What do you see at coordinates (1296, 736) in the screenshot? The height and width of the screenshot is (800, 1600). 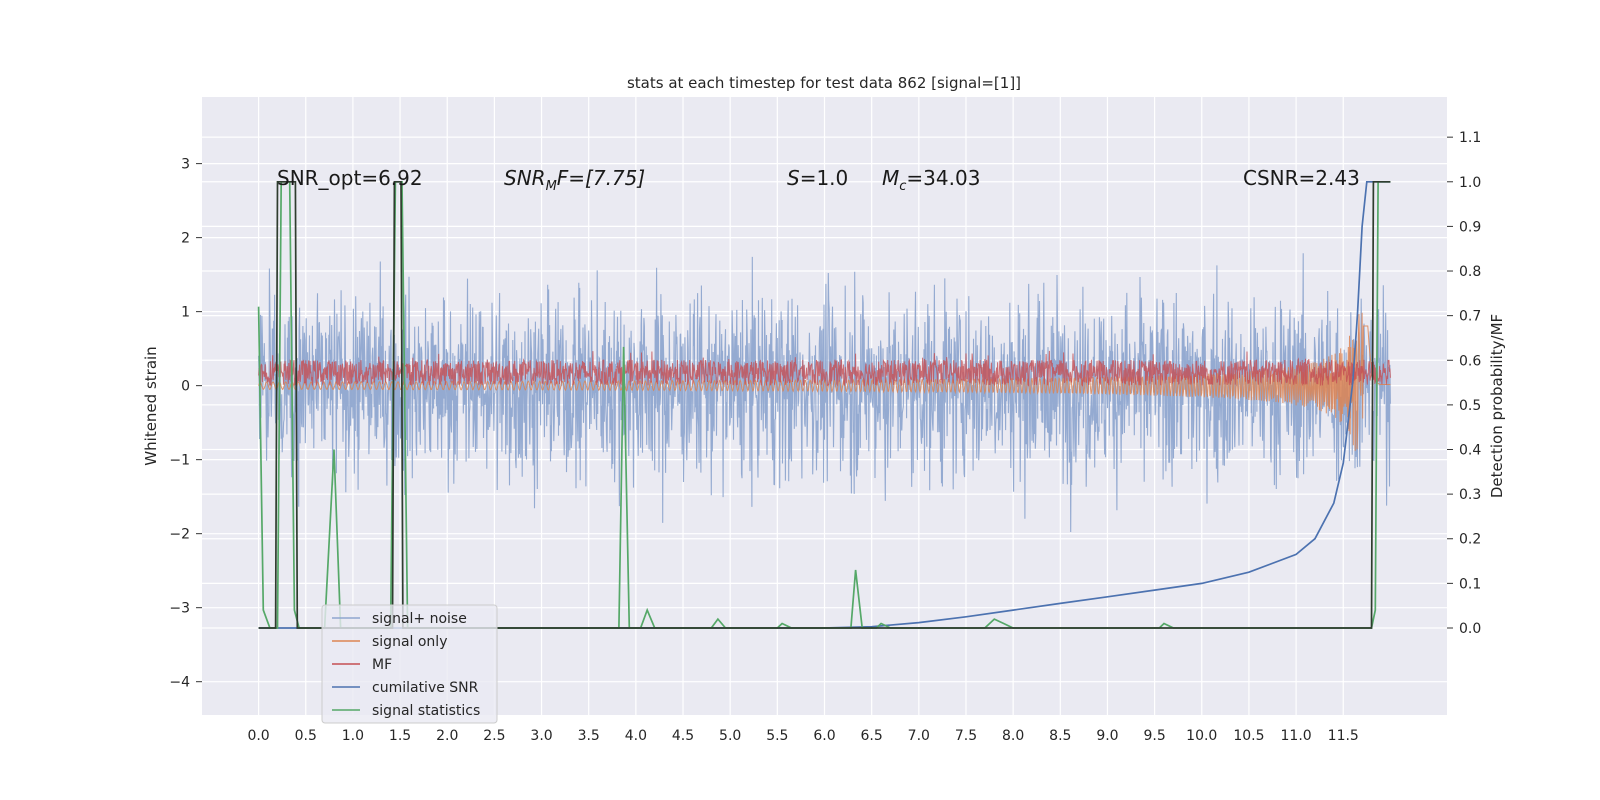 I see `x-tick-label: 11.0` at bounding box center [1296, 736].